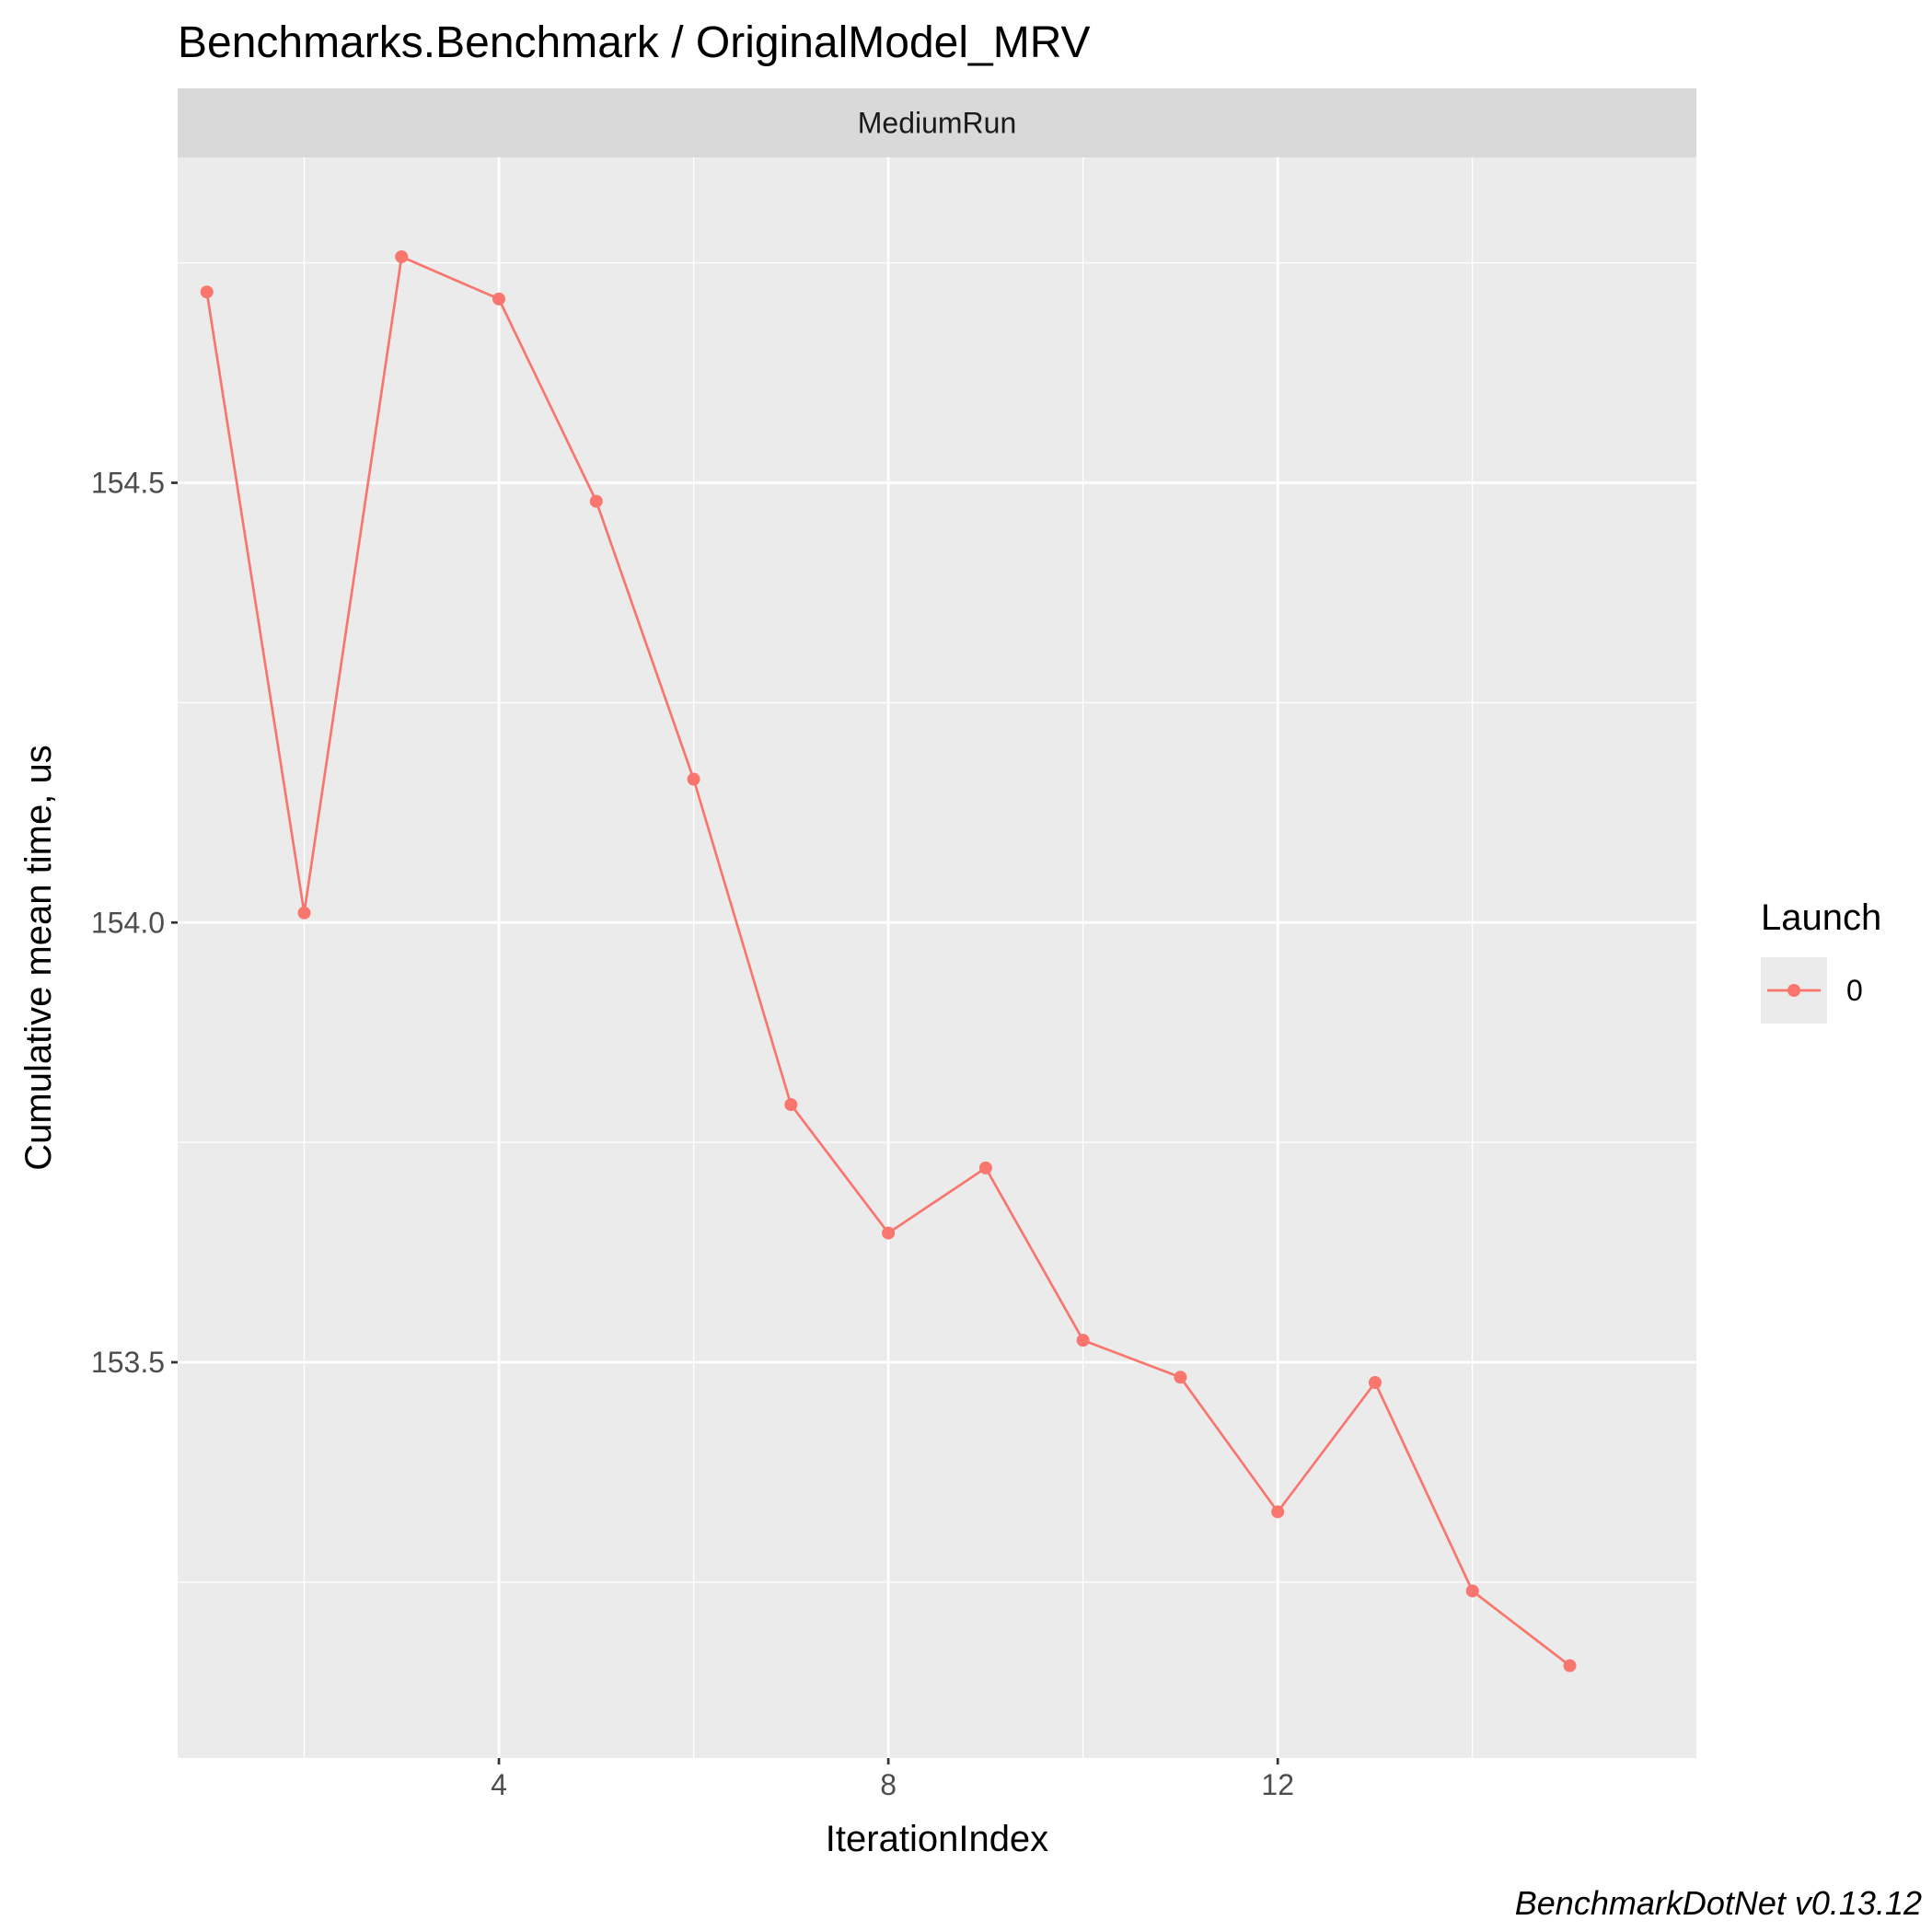 The width and height of the screenshot is (1932, 1932). I want to click on y-tick-label: 153.5, so click(128, 1363).